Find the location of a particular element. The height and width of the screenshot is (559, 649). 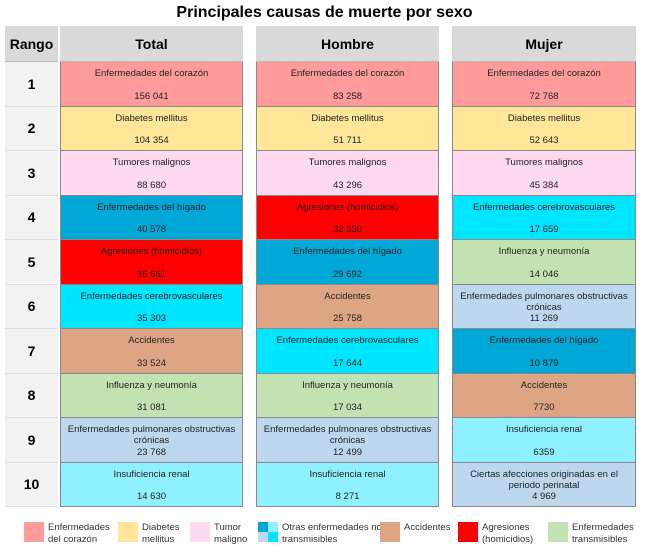

death-count: 12 499 is located at coordinates (347, 452).